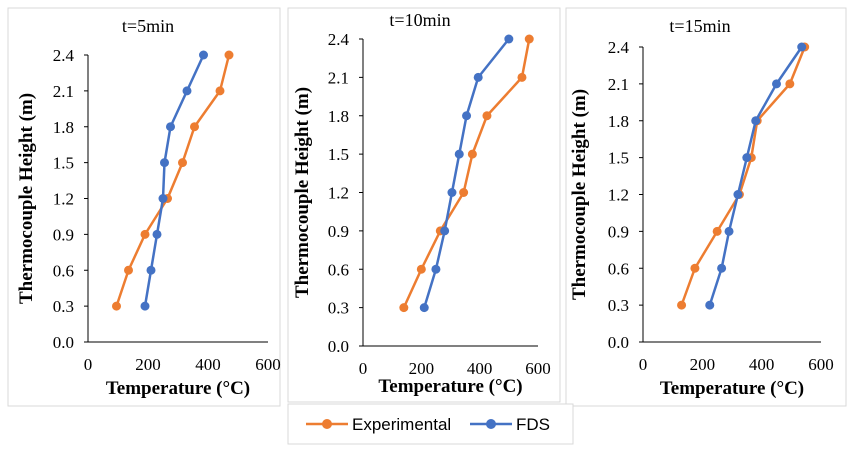  Describe the element at coordinates (419, 20) in the screenshot. I see `chart-title: t=10min` at that location.